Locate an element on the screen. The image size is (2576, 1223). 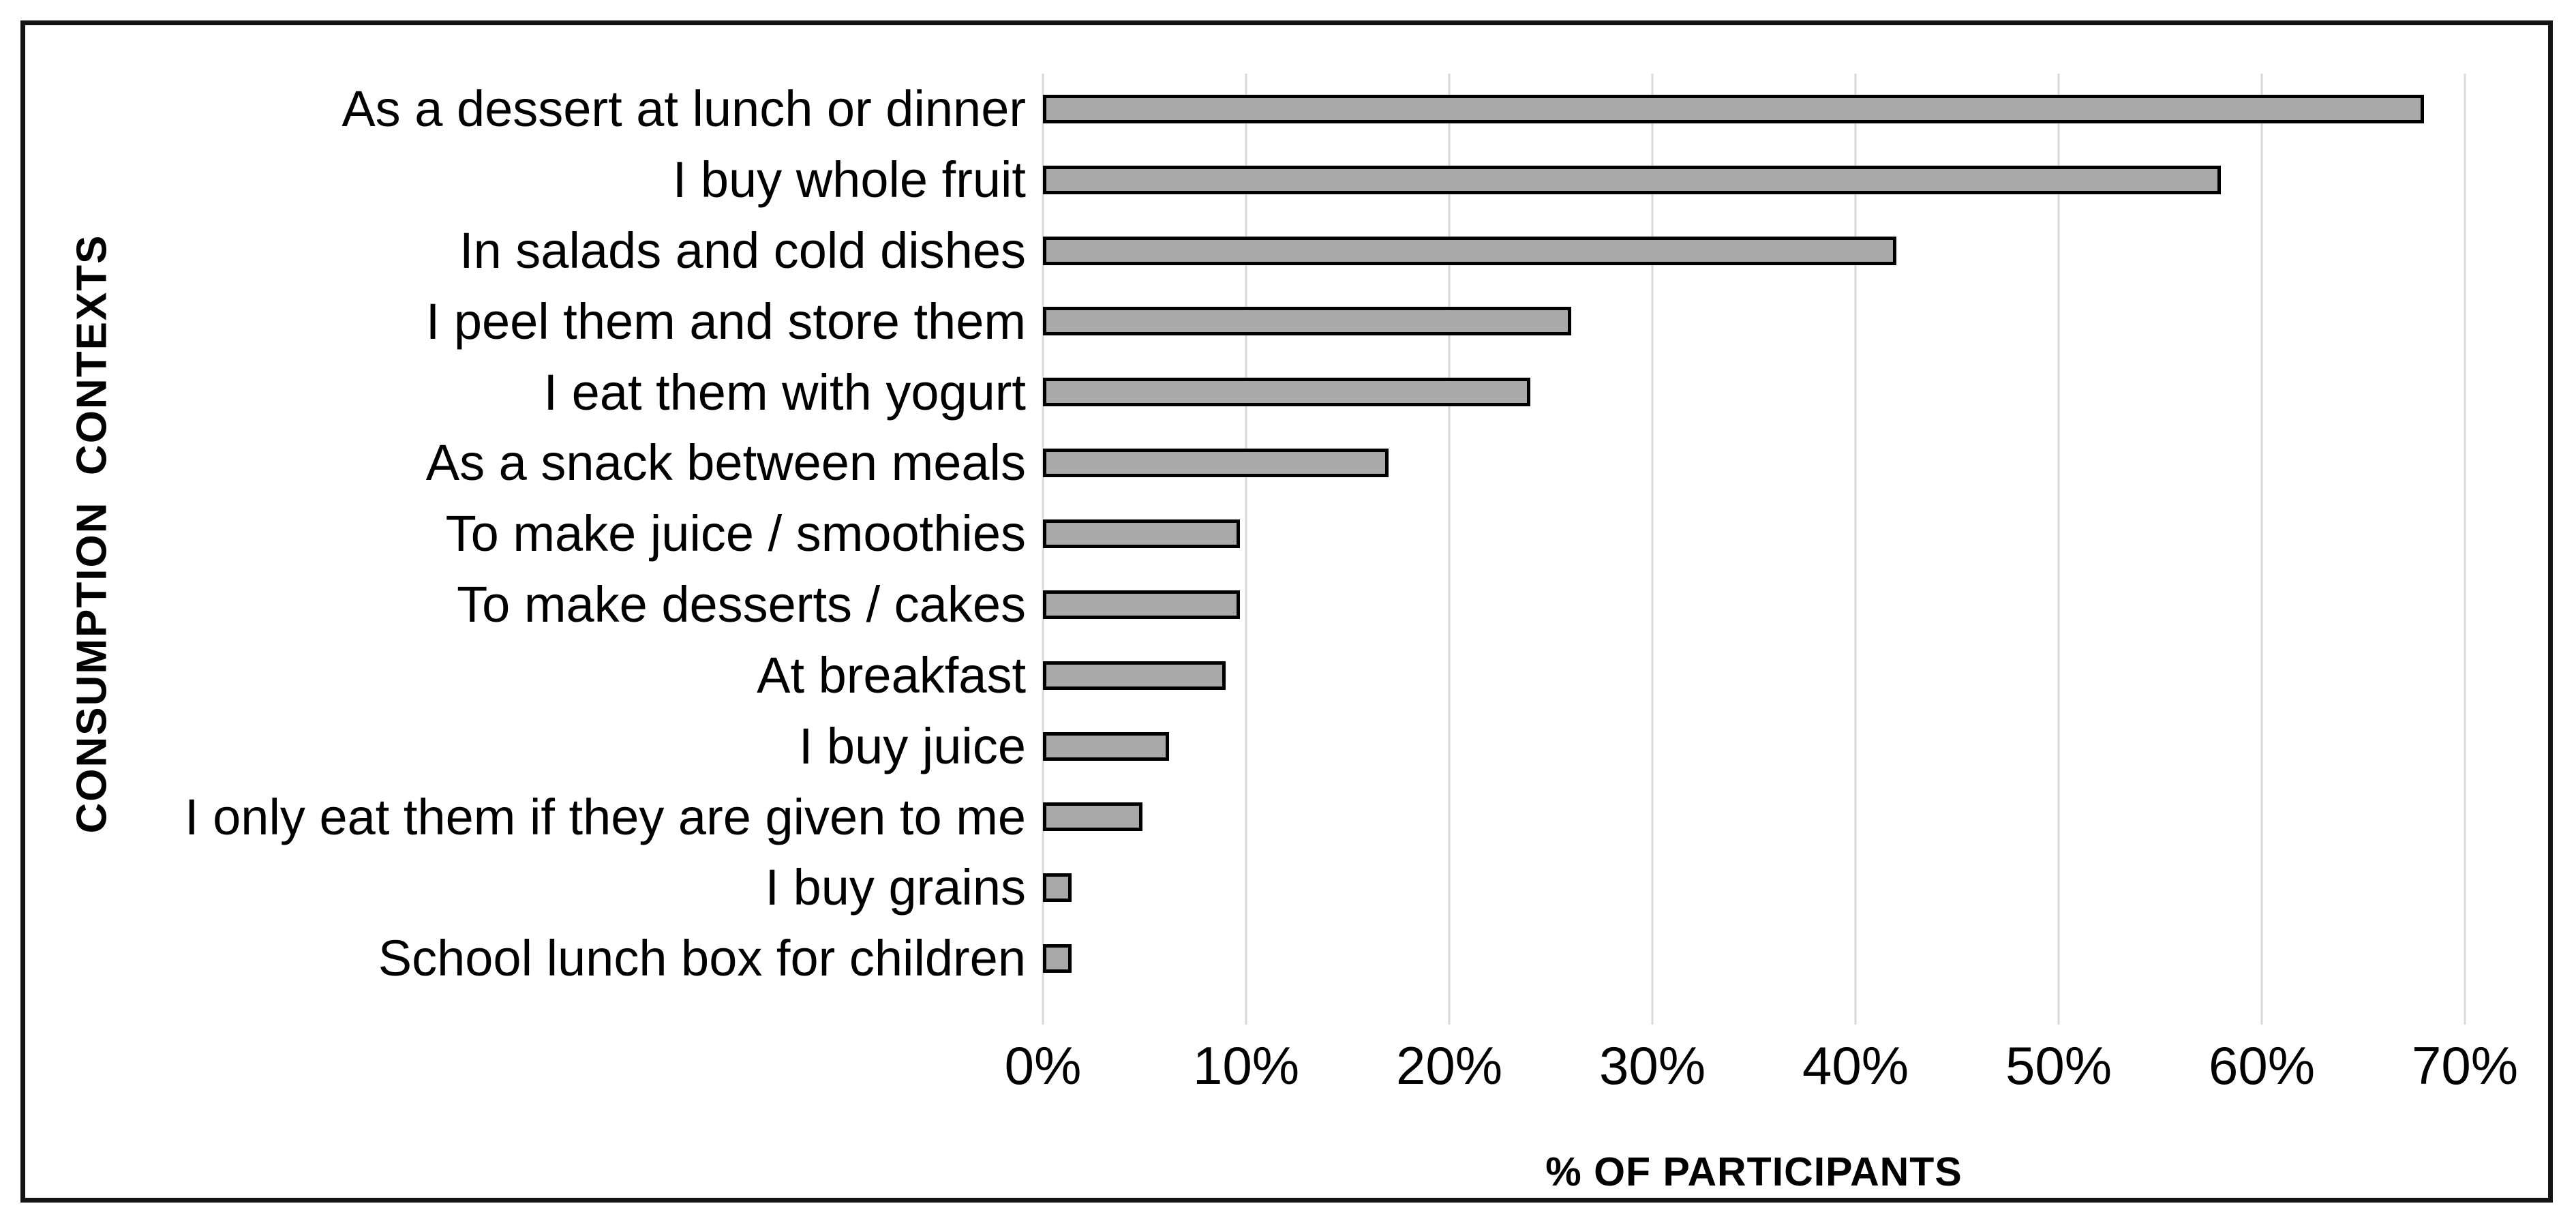
x-tick-label: 50% is located at coordinates (2058, 1066).